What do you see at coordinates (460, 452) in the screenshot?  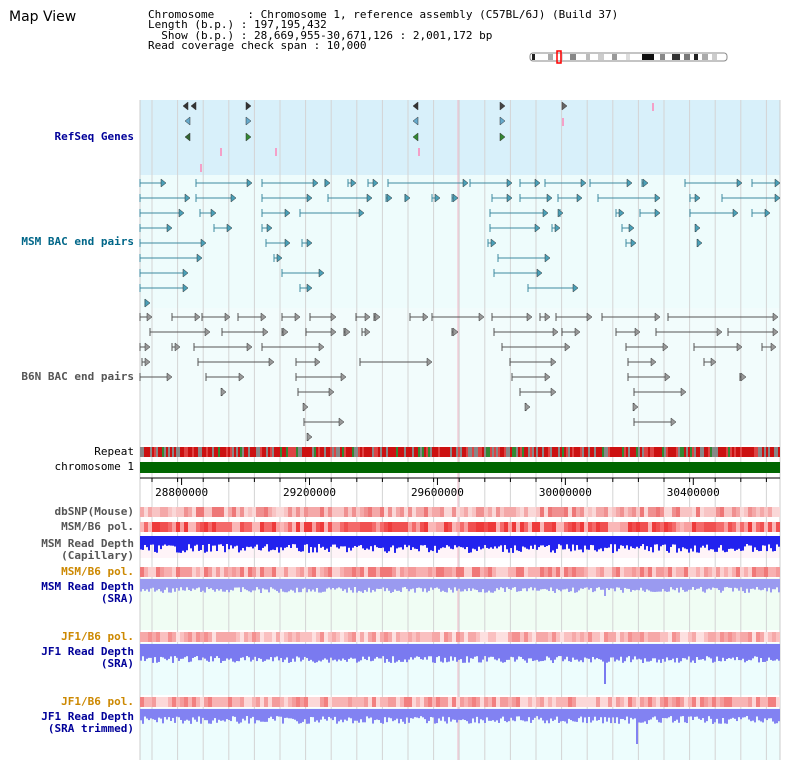 I see `repeat-track` at bounding box center [460, 452].